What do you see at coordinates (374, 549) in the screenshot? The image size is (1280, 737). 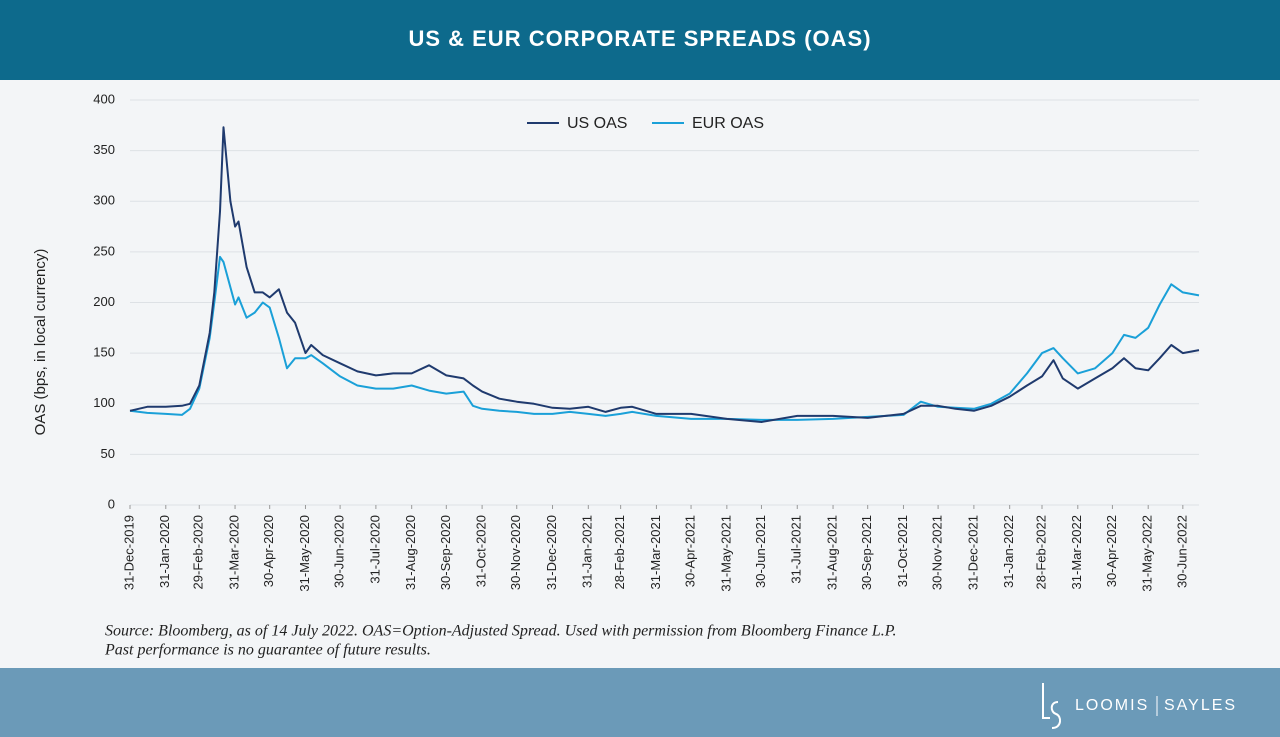 I see `x-tick-label: 31-Jul-2020` at bounding box center [374, 549].